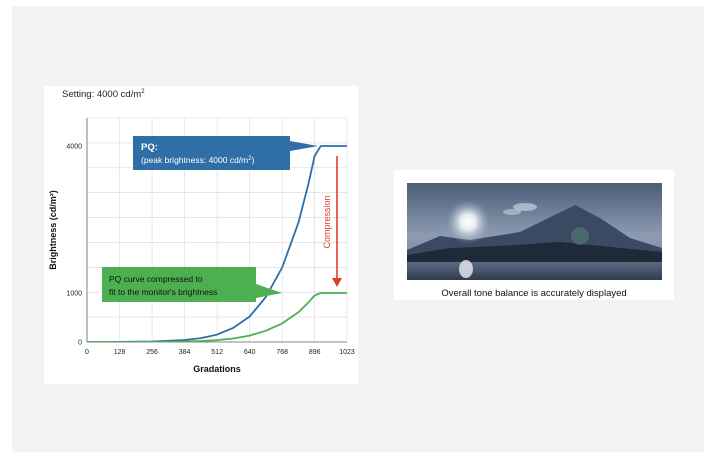 This screenshot has height=462, width=712. What do you see at coordinates (53, 230) in the screenshot?
I see `y-axis-title: Brightness (cd/m²)` at bounding box center [53, 230].